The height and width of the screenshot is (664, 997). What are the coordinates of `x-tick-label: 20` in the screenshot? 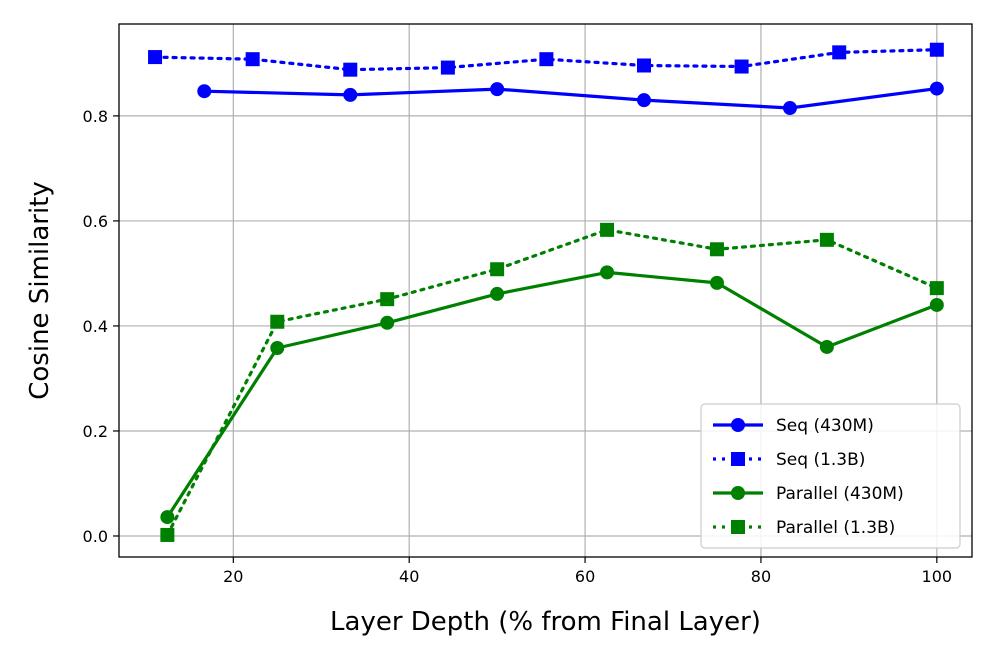 It's located at (233, 576).